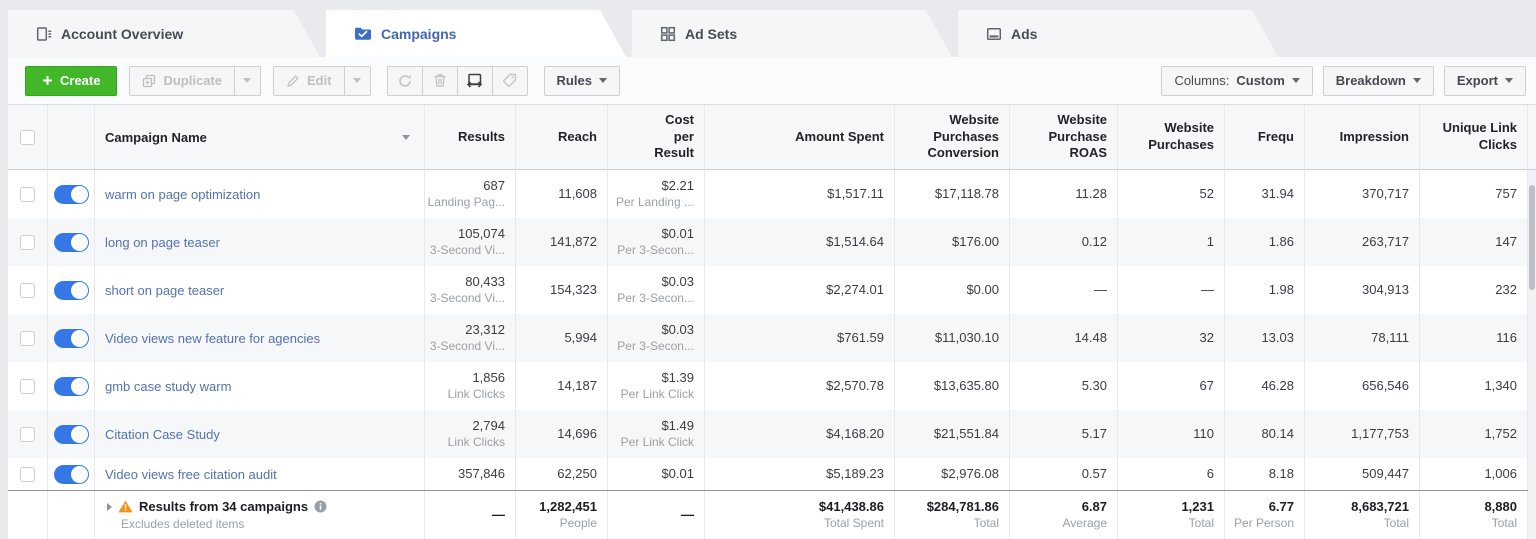 The image size is (1536, 539). Describe the element at coordinates (668, 34) in the screenshot. I see `ad-sets-icon` at that location.